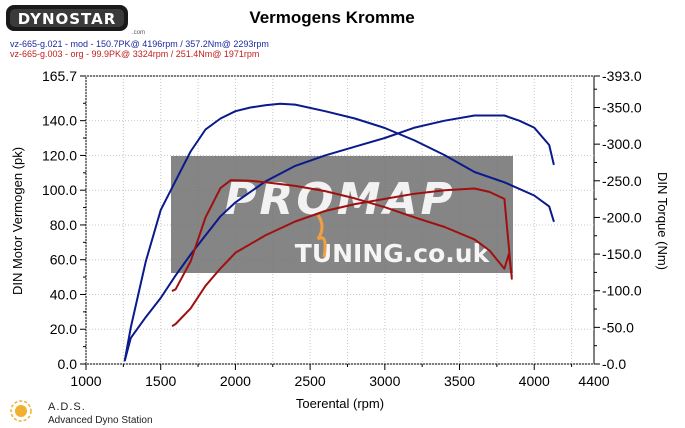 This screenshot has height=428, width=685. I want to click on x-tick-label: 2000, so click(235, 381).